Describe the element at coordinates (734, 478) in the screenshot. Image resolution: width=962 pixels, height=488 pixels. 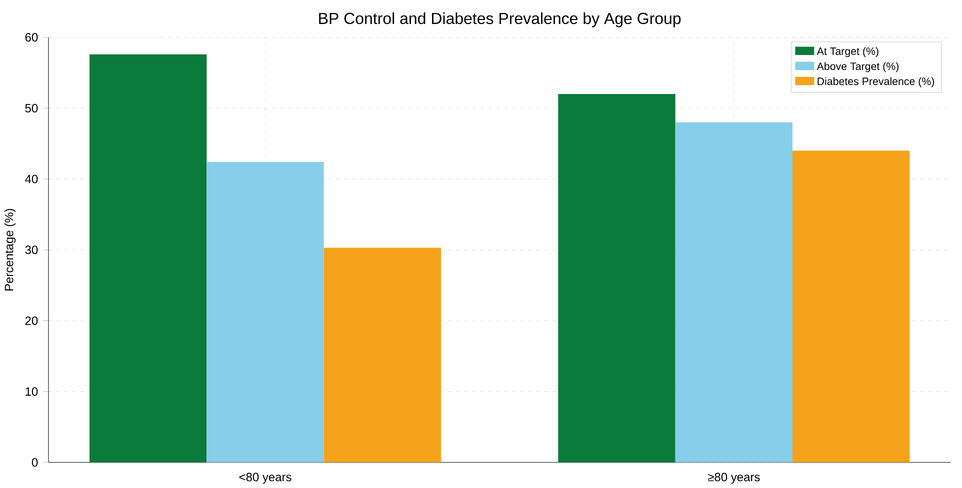
I see `x-tick-label: ≥80 years` at that location.